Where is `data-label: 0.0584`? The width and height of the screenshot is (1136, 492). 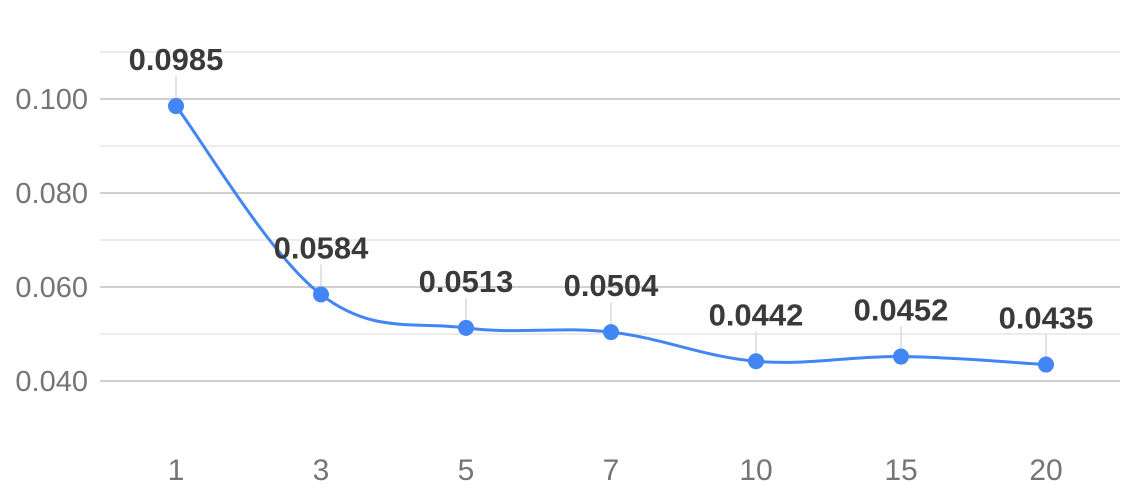
data-label: 0.0584 is located at coordinates (322, 248).